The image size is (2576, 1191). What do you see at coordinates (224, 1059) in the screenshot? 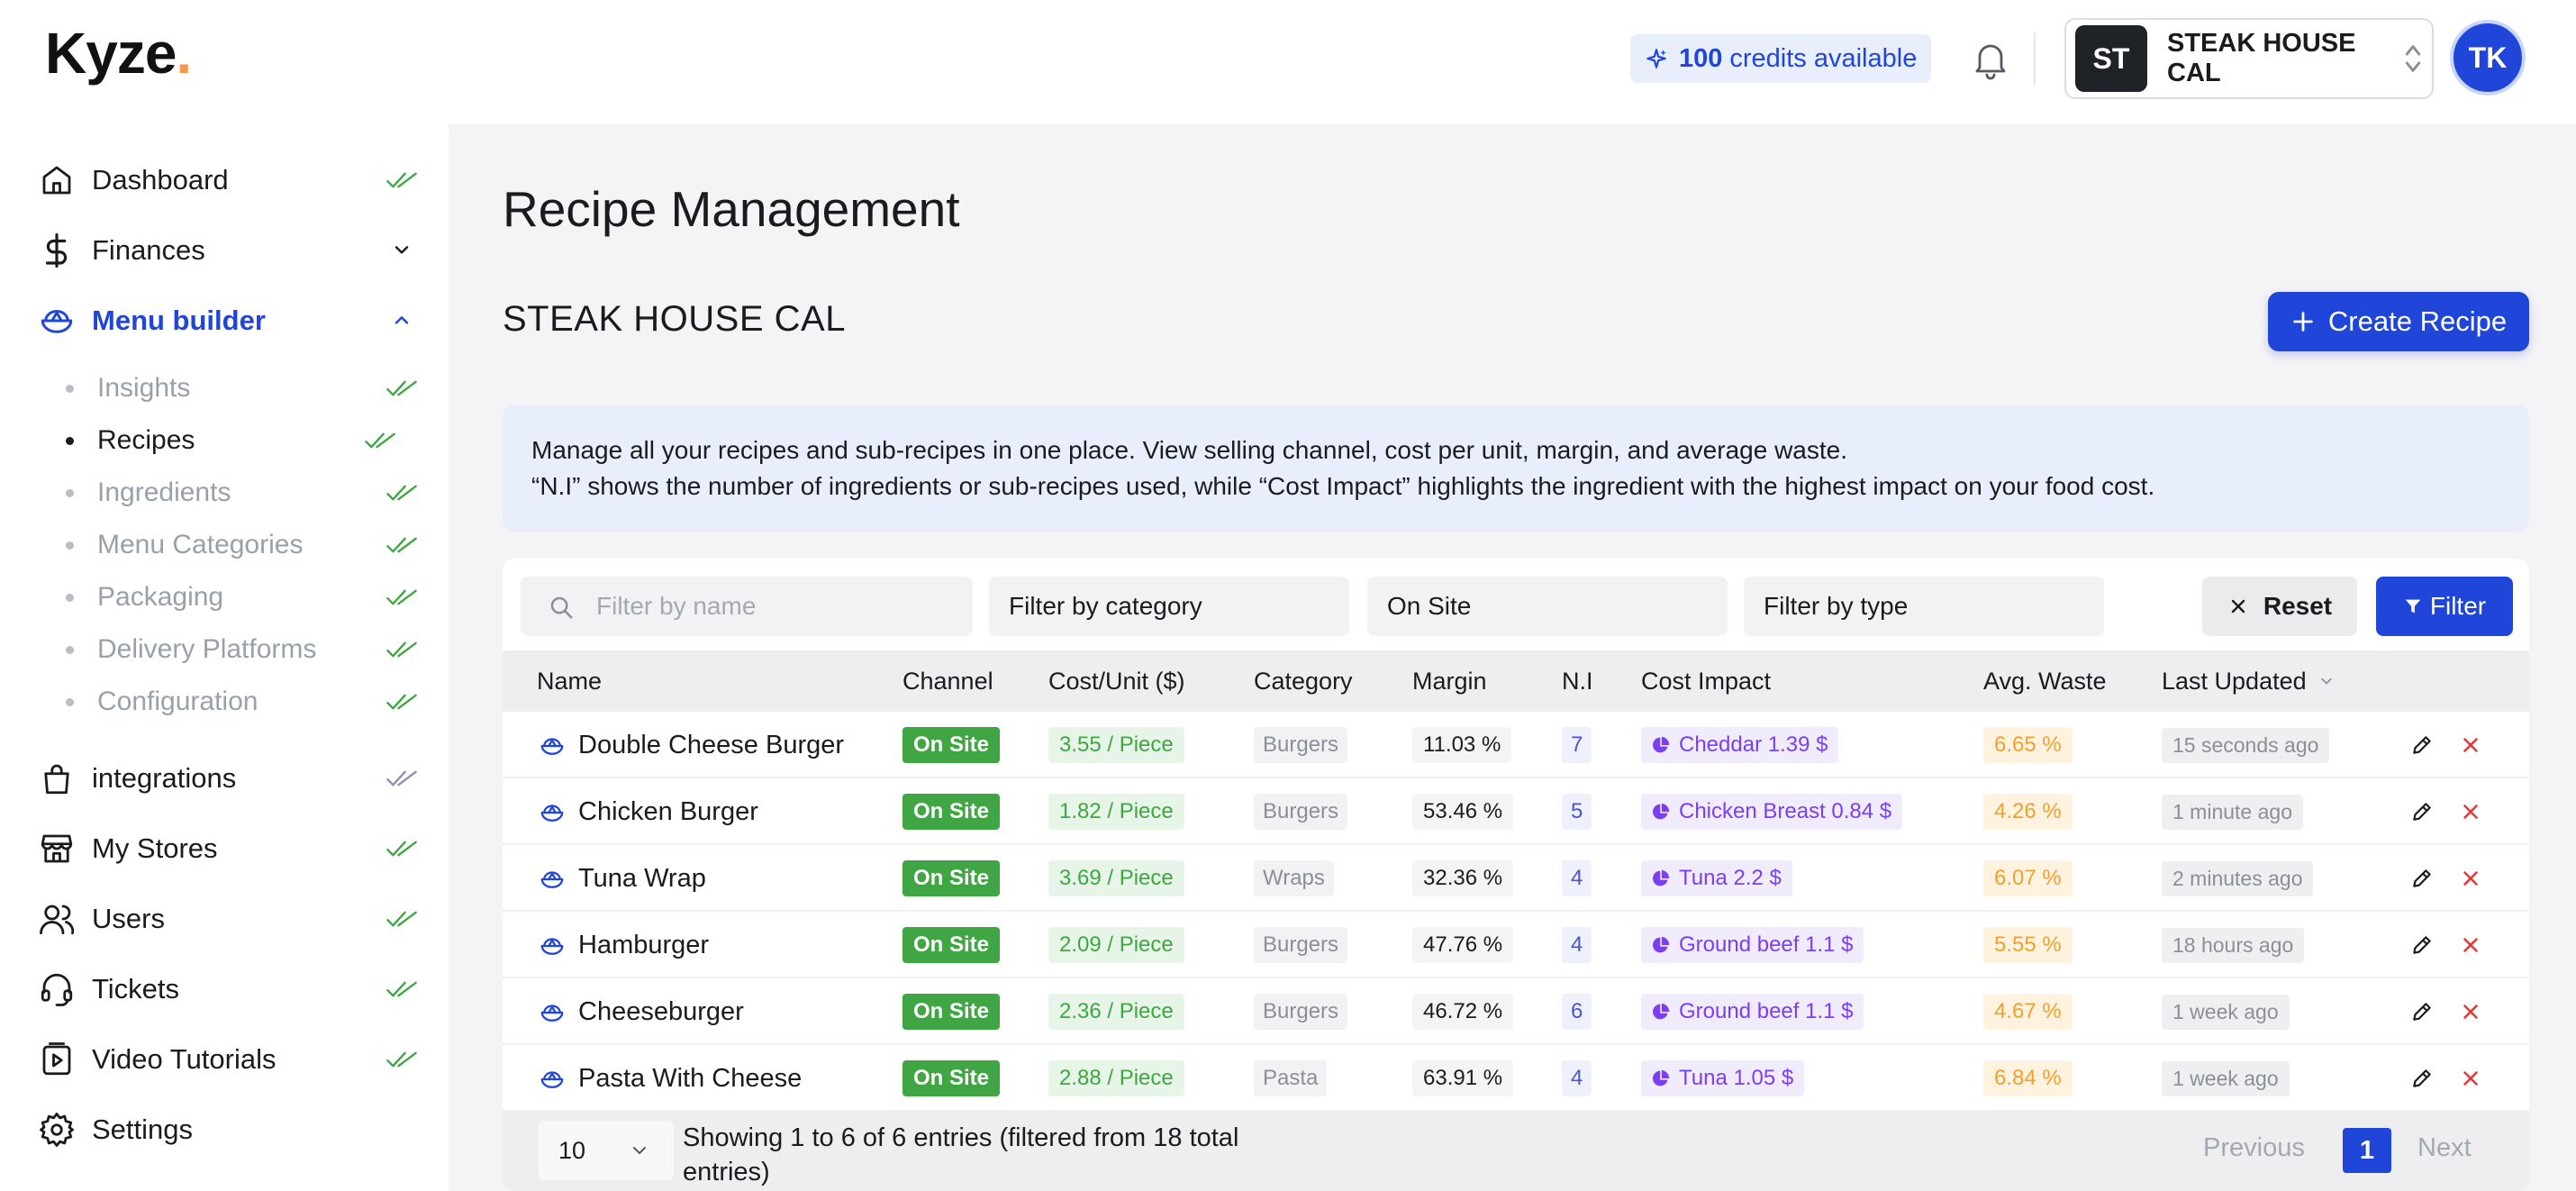
I see `sidebar-item-video-tutorials: Video Tutorials` at bounding box center [224, 1059].